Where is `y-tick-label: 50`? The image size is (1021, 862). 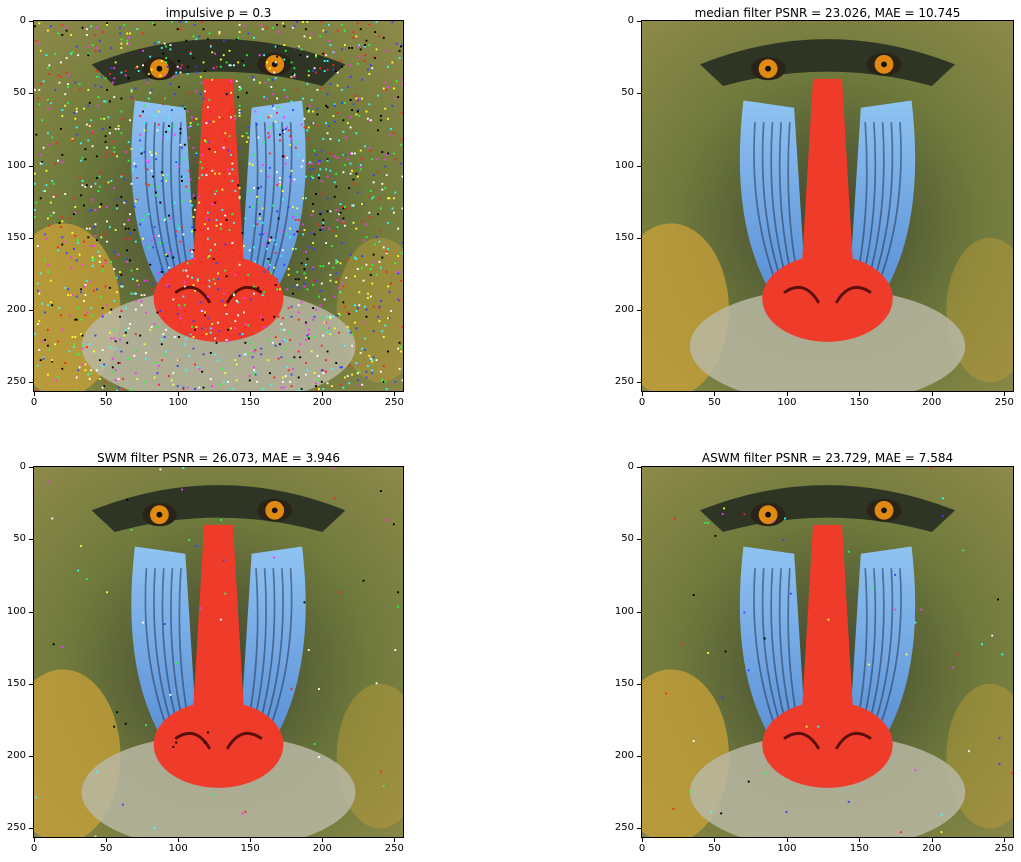
y-tick-label: 50 is located at coordinates (627, 539).